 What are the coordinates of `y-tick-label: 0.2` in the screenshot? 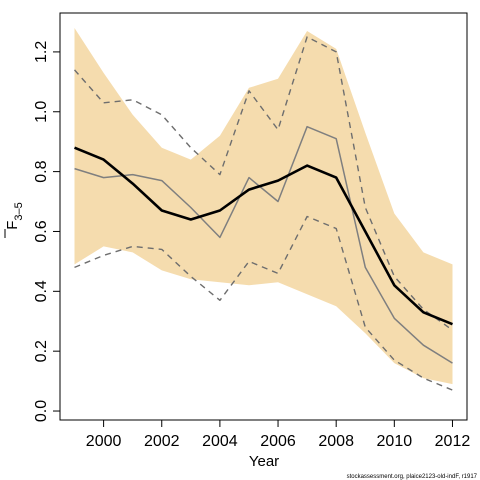 It's located at (41, 351).